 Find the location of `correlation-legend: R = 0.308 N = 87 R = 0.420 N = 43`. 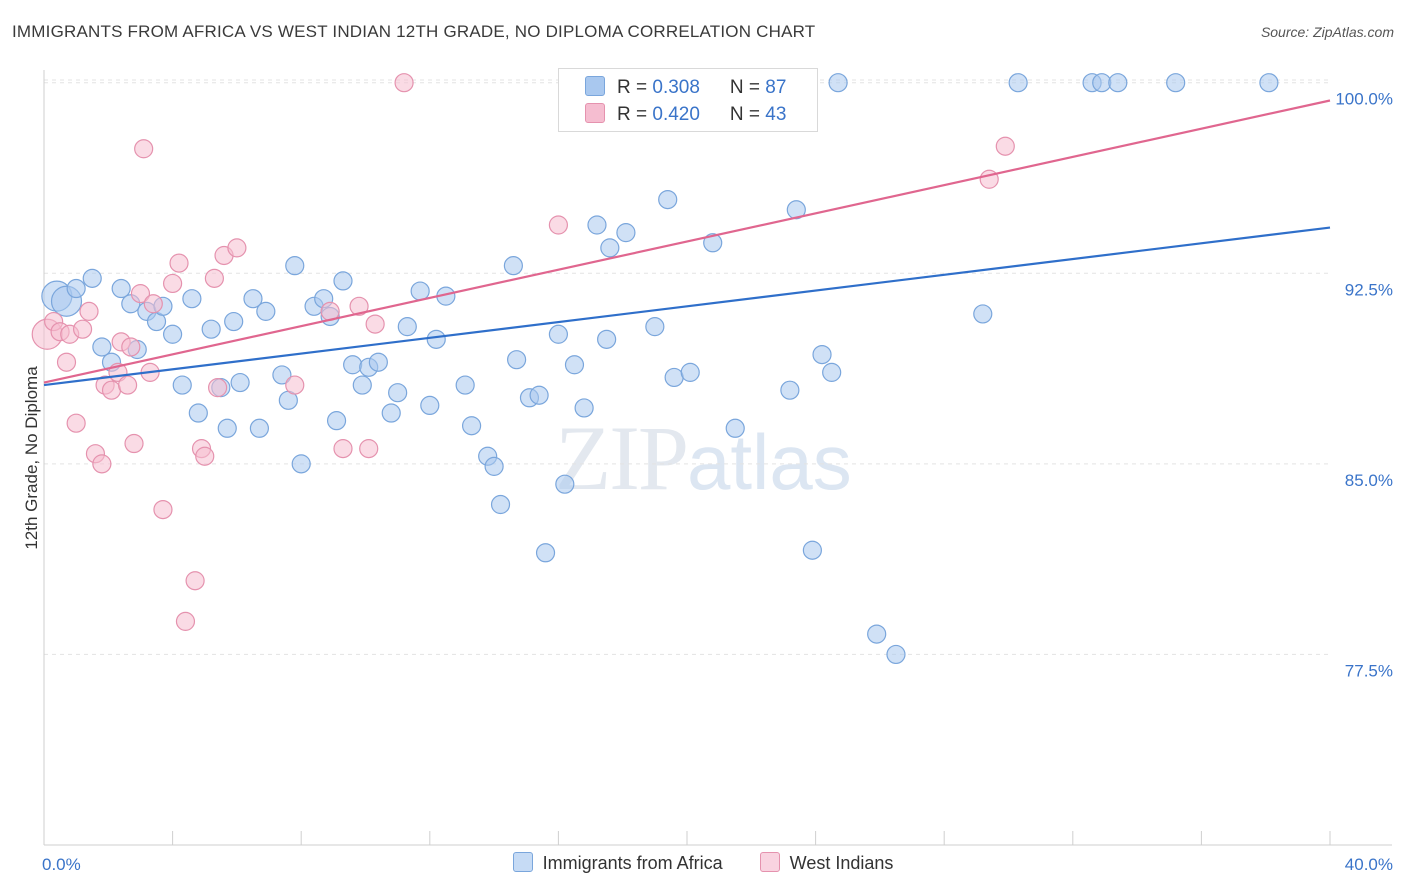

correlation-legend: R = 0.308 N = 87 R = 0.420 N = 43 is located at coordinates (688, 100).